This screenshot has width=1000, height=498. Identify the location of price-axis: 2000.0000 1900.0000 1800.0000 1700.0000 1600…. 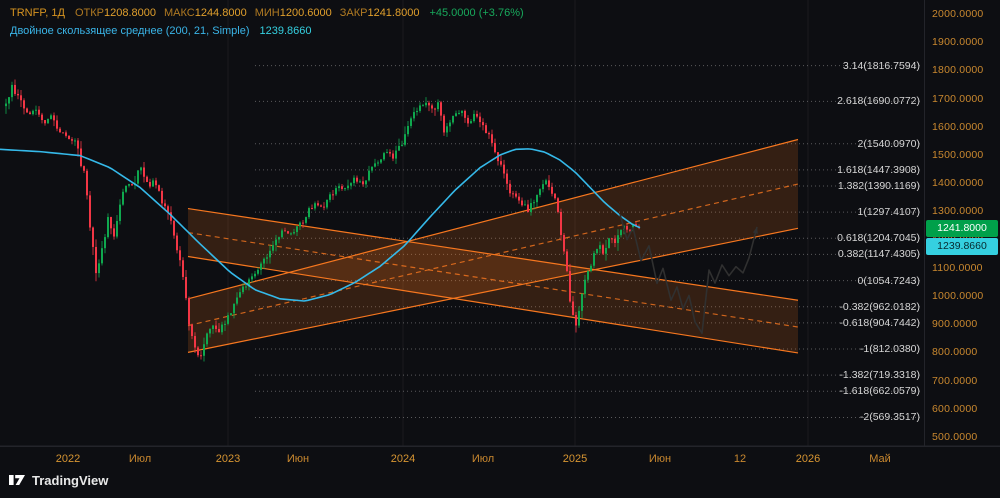
(962, 223).